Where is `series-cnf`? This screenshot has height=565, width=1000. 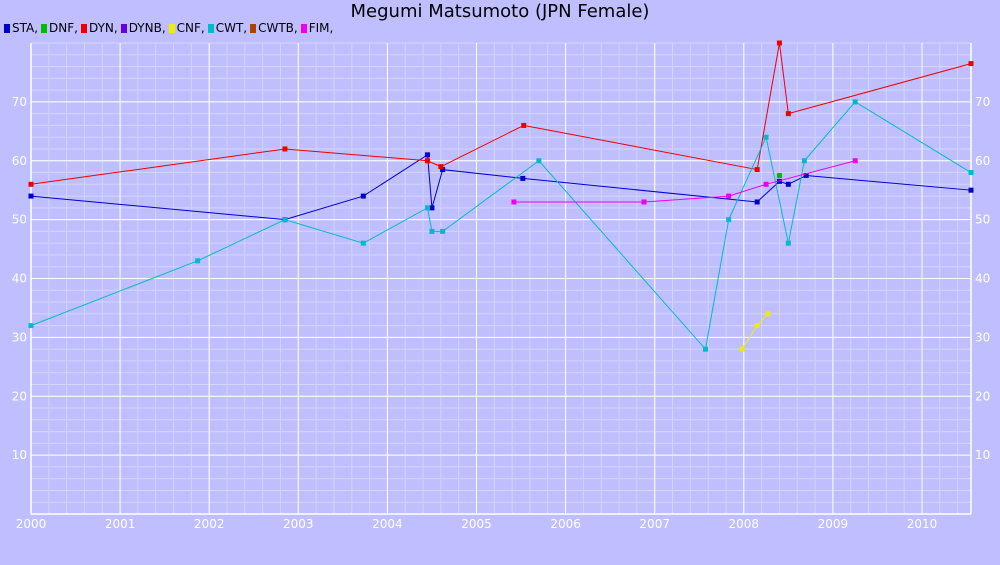
series-cnf is located at coordinates (755, 331).